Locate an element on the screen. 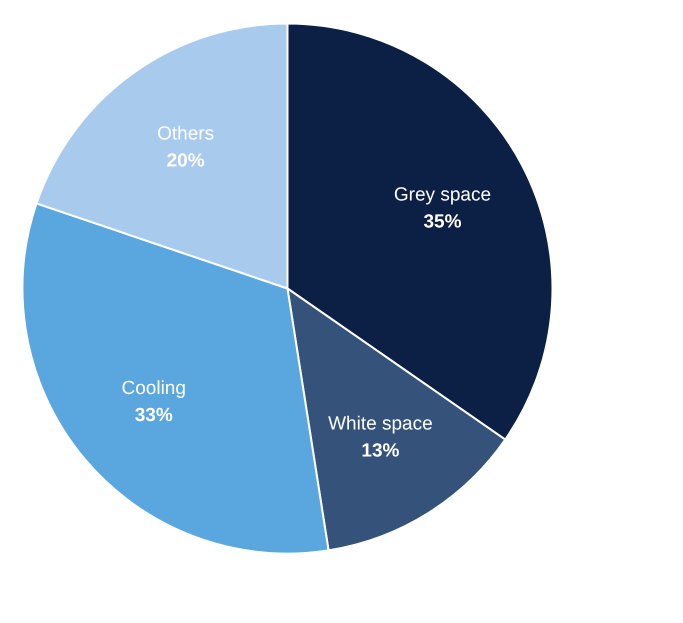  data-label: 20% is located at coordinates (185, 161).